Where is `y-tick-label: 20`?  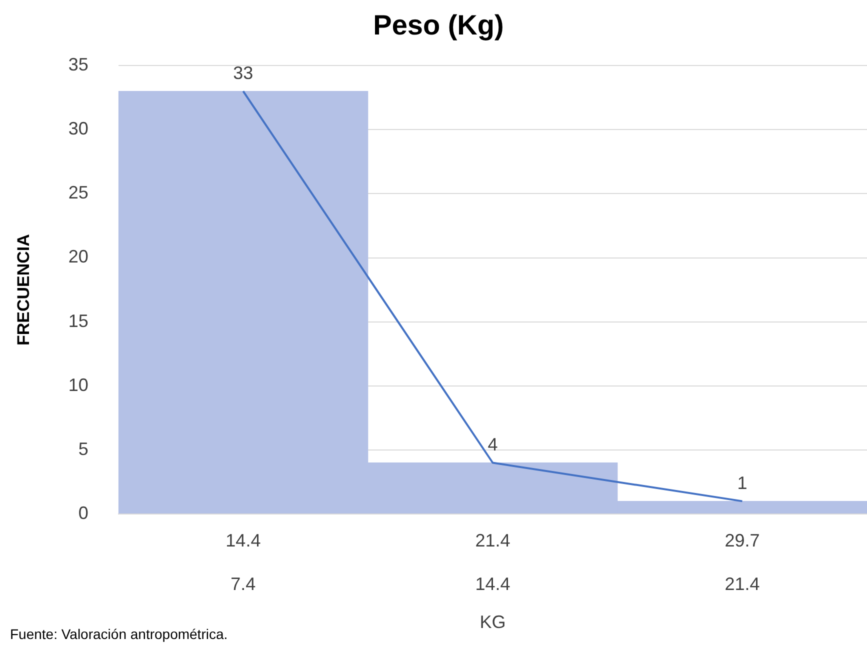 y-tick-label: 20 is located at coordinates (78, 256).